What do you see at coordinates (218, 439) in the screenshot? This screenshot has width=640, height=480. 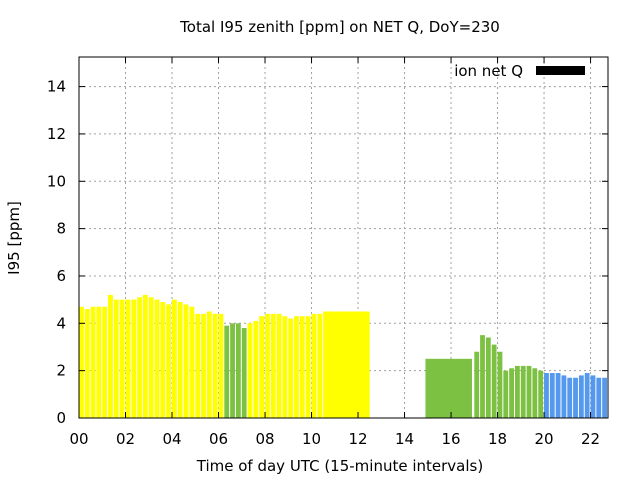 I see `x-tick-label: 06` at bounding box center [218, 439].